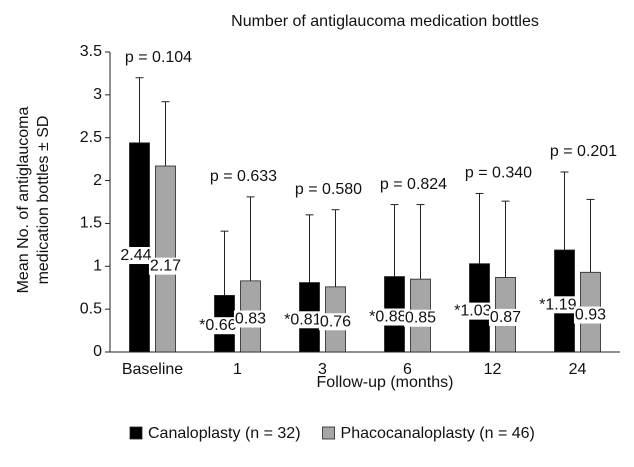 Image resolution: width=634 pixels, height=467 pixels. Describe the element at coordinates (243, 176) in the screenshot. I see `p-value: p = 0.633` at that location.